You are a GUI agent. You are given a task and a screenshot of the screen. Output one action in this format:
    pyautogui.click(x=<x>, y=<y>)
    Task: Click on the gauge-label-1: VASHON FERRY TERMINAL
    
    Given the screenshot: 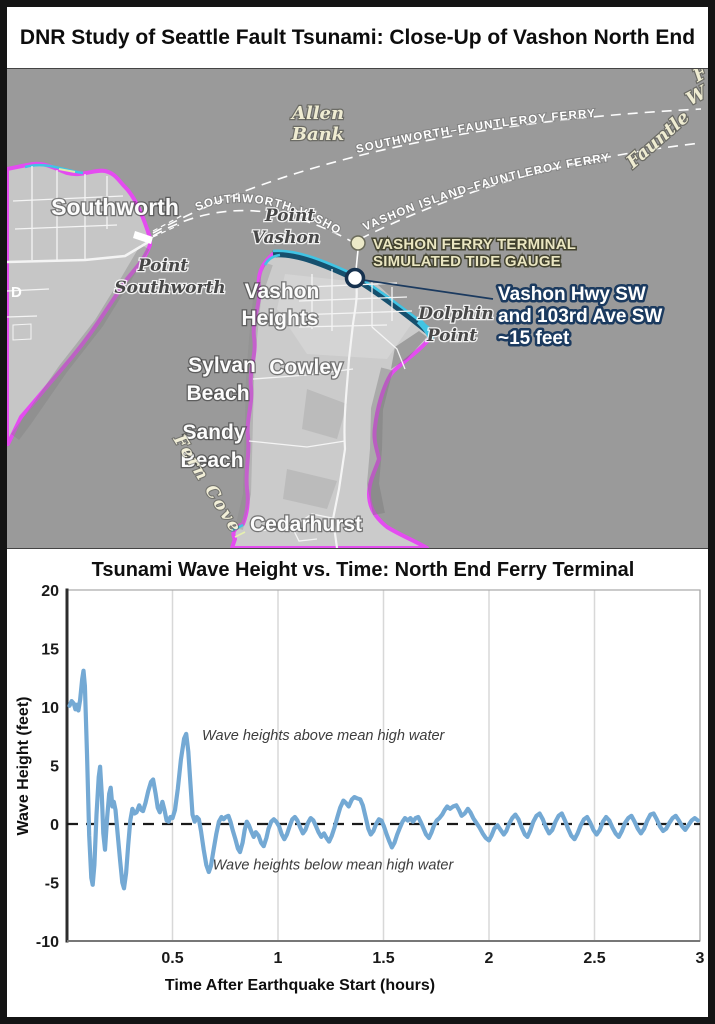 What is the action you would take?
    pyautogui.click(x=474, y=244)
    